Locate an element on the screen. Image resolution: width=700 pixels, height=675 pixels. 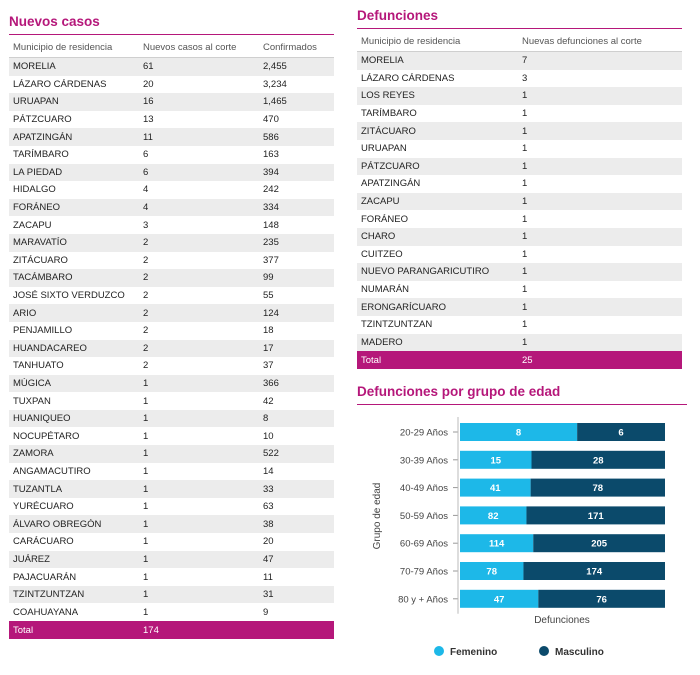
table-row: PÁTZCUARO 1 is located at coordinates (519, 166).